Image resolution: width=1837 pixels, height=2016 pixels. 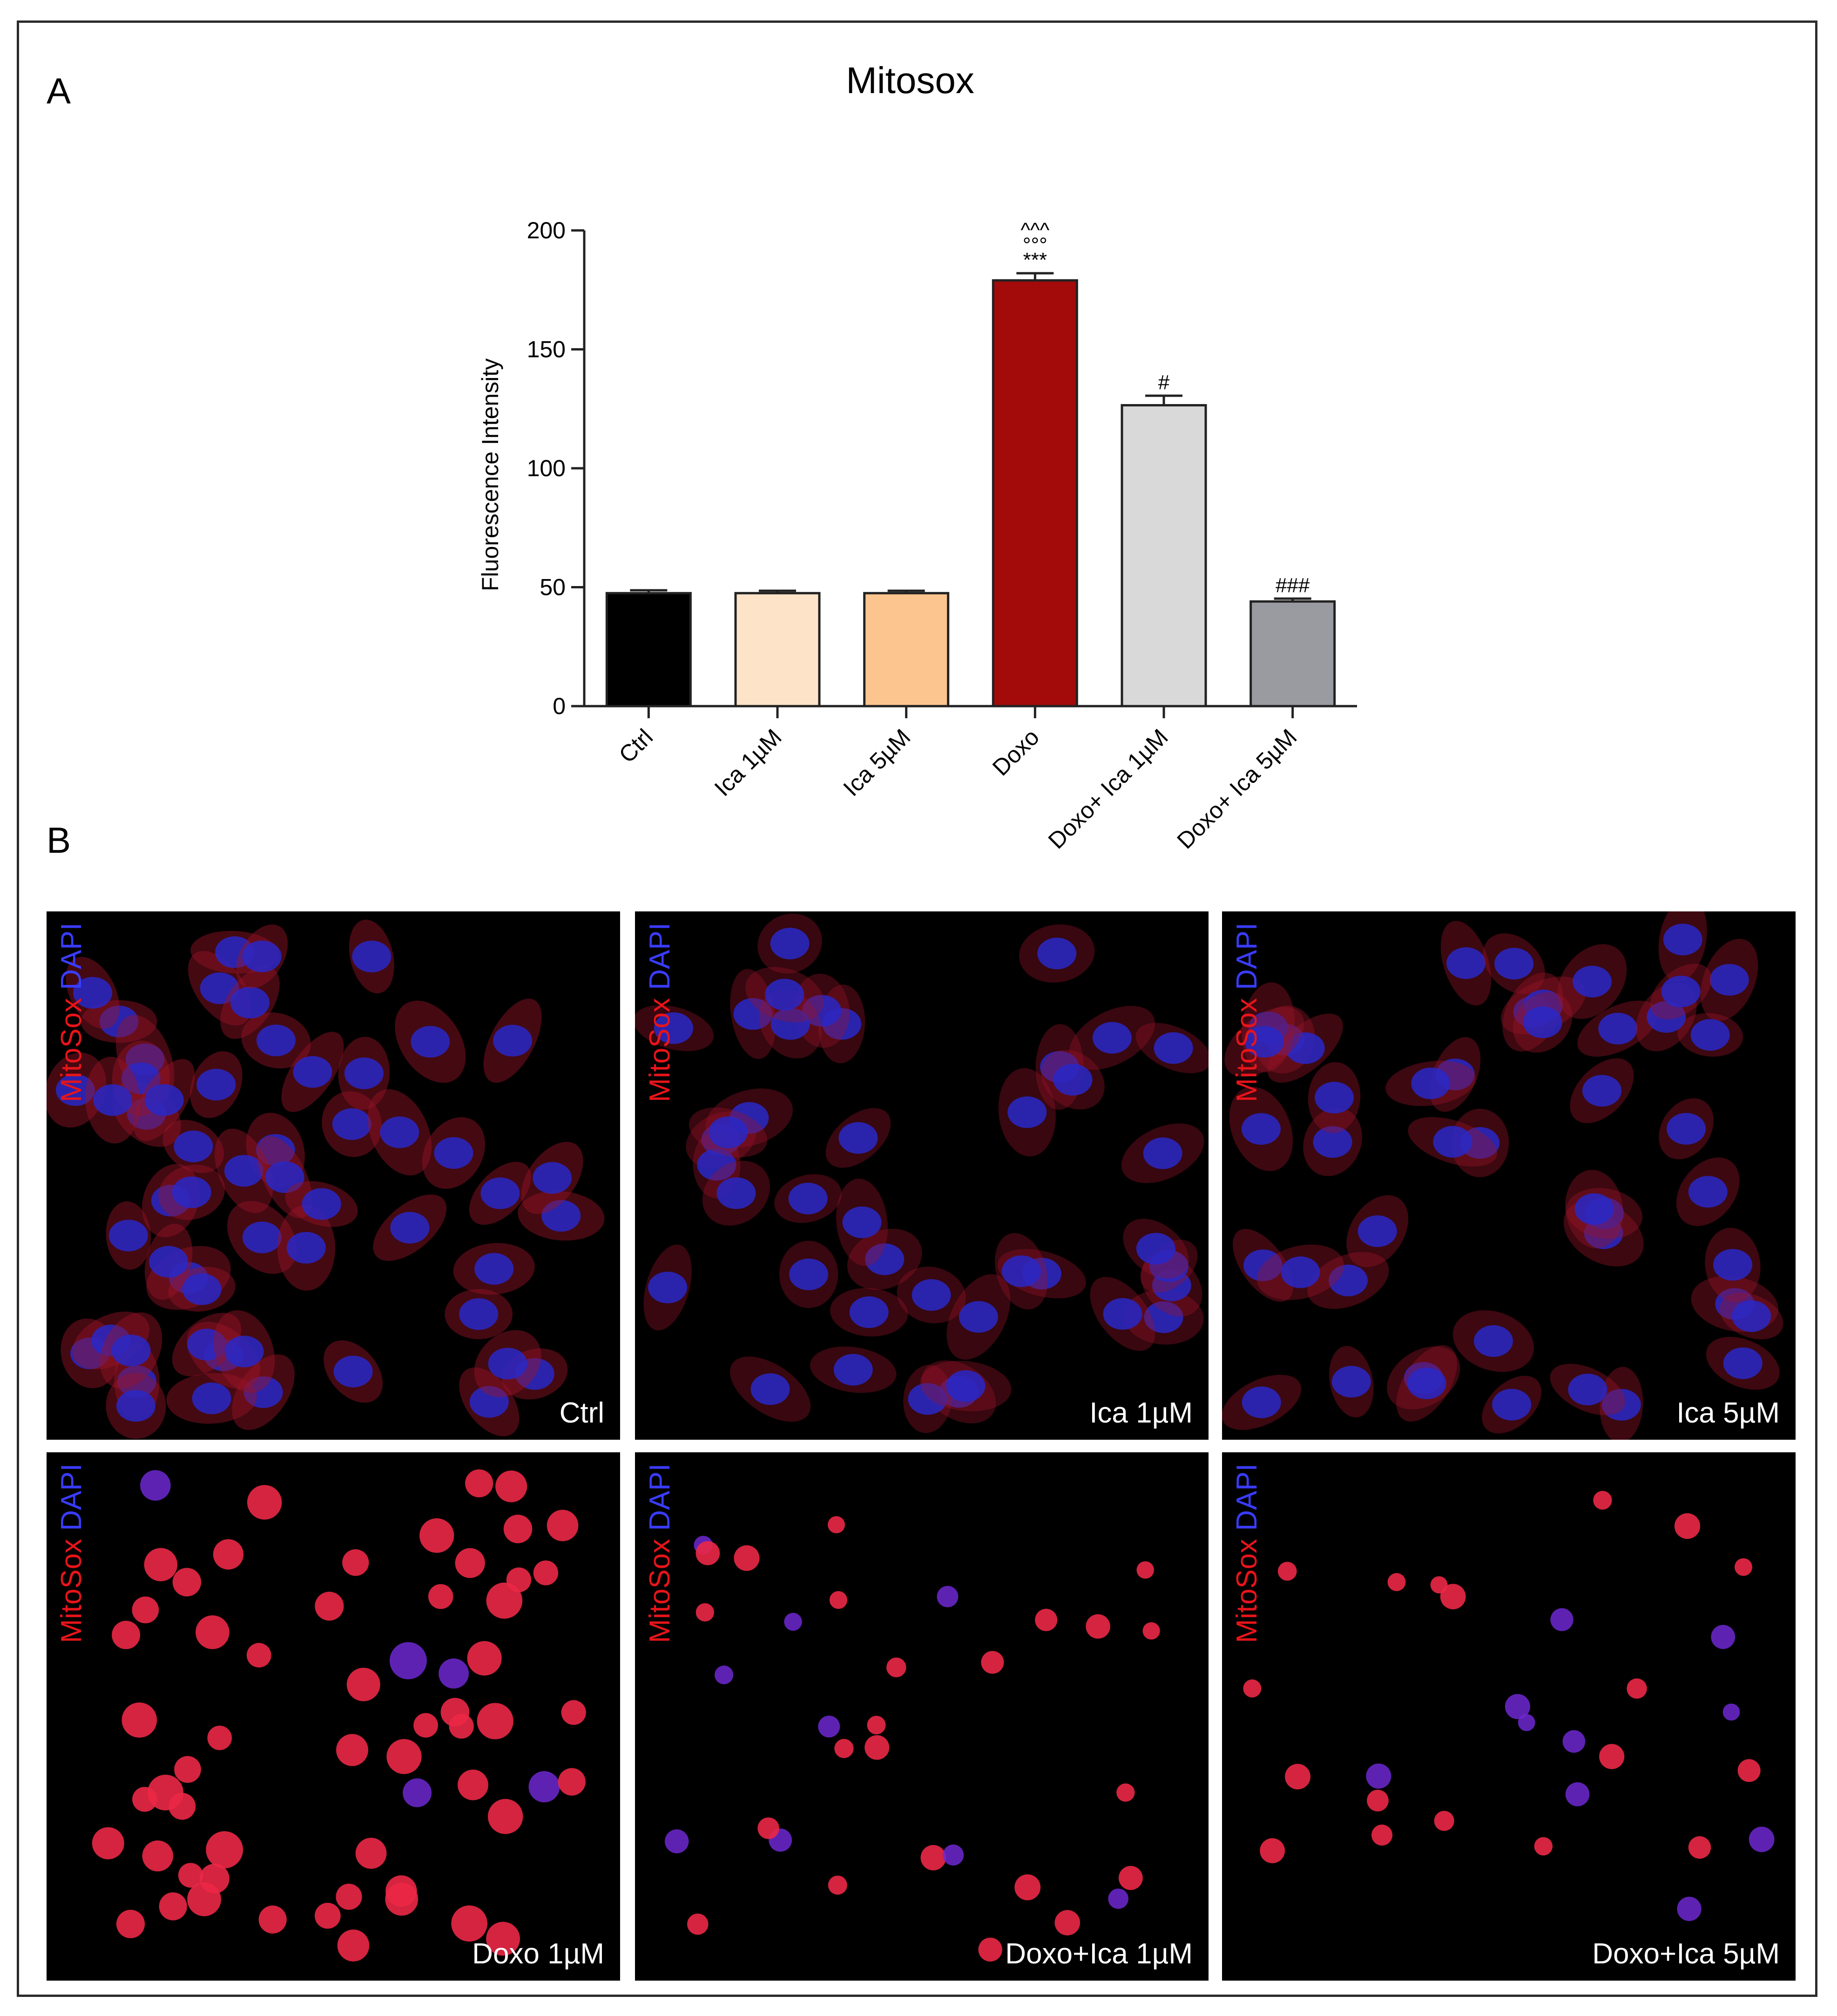 What do you see at coordinates (1293, 585) in the screenshot?
I see `significance-marker: ###` at bounding box center [1293, 585].